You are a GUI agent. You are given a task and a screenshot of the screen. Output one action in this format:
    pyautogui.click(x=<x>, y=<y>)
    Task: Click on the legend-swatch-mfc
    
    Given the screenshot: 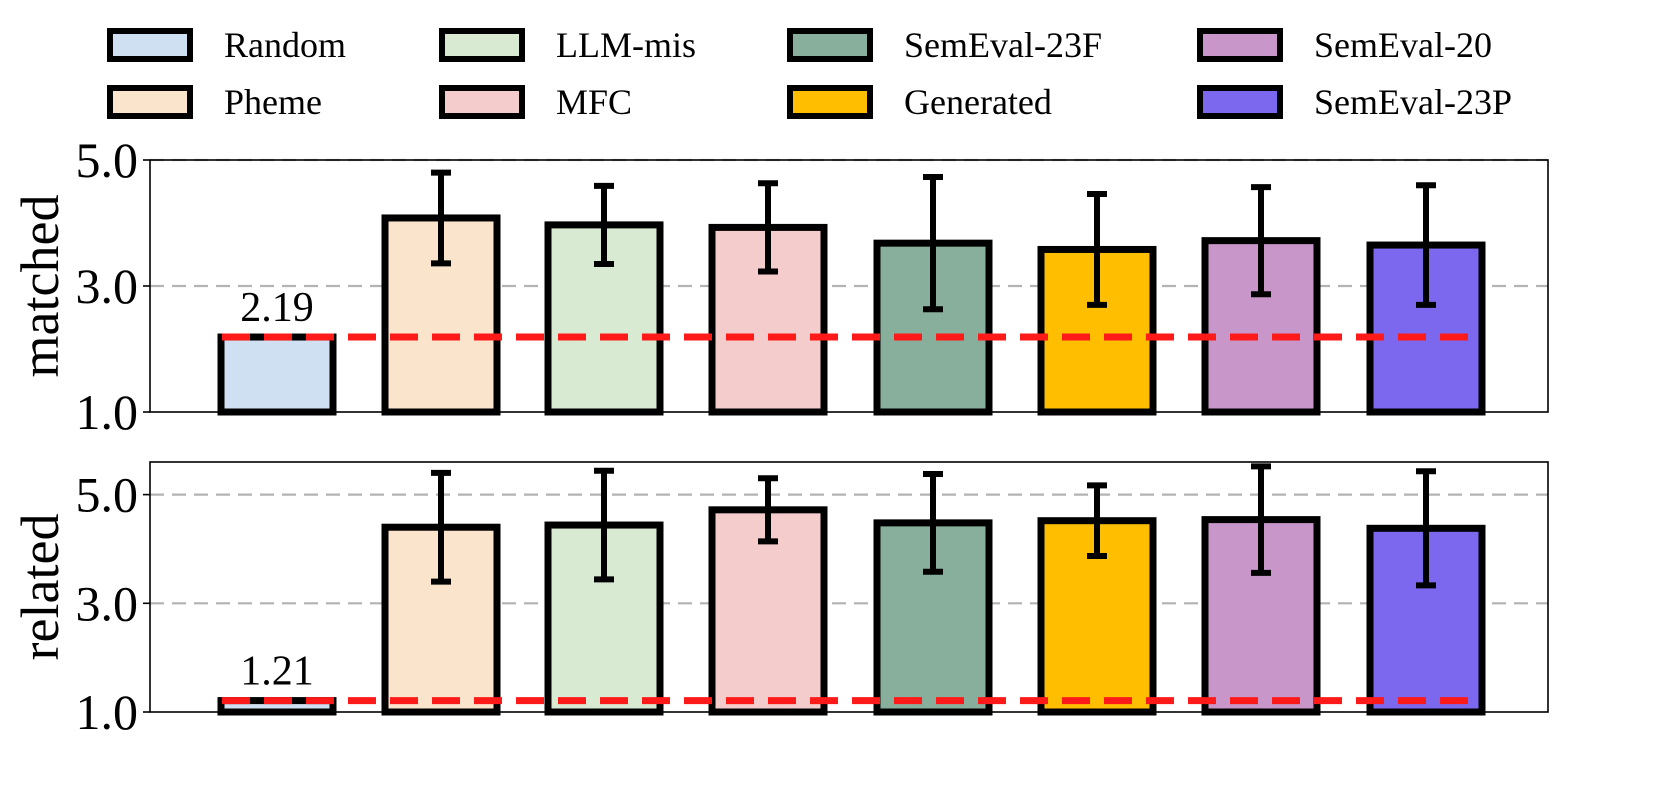 What is the action you would take?
    pyautogui.click(x=482, y=102)
    